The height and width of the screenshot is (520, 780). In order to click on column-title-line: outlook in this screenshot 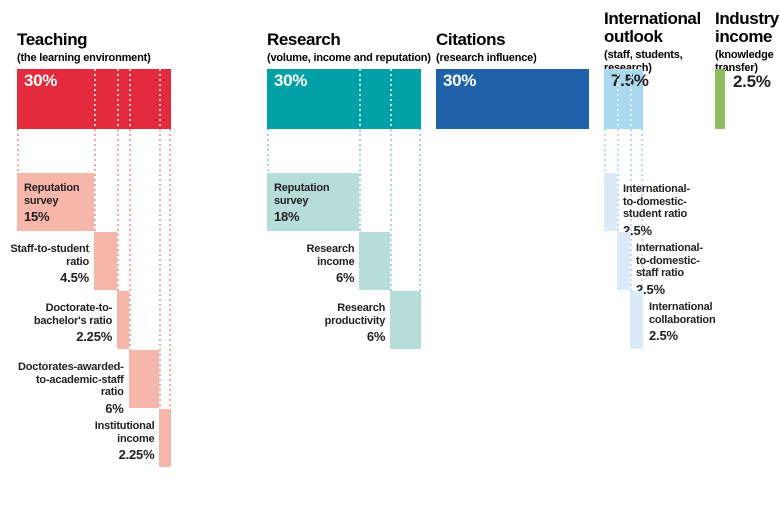, I will do `click(633, 36)`.